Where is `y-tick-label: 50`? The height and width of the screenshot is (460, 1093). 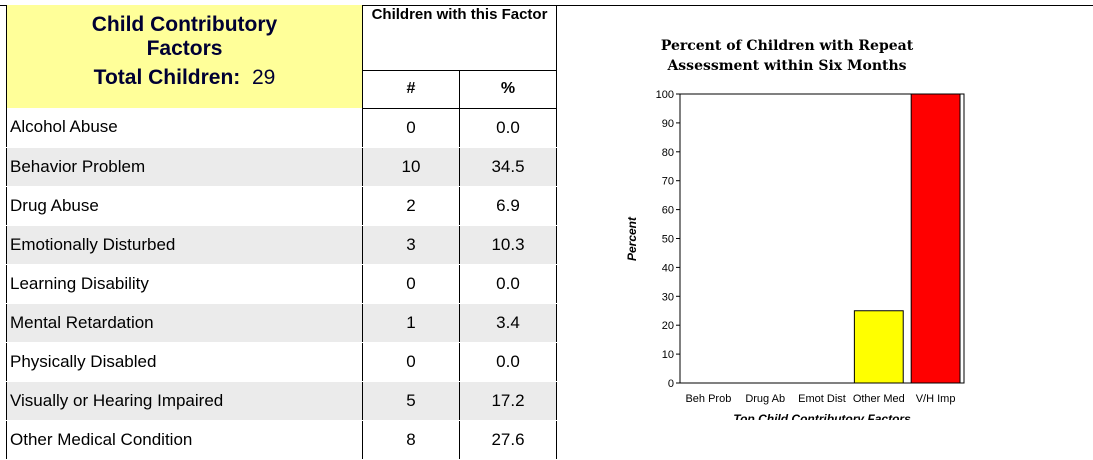
y-tick-label: 50 is located at coordinates (668, 240).